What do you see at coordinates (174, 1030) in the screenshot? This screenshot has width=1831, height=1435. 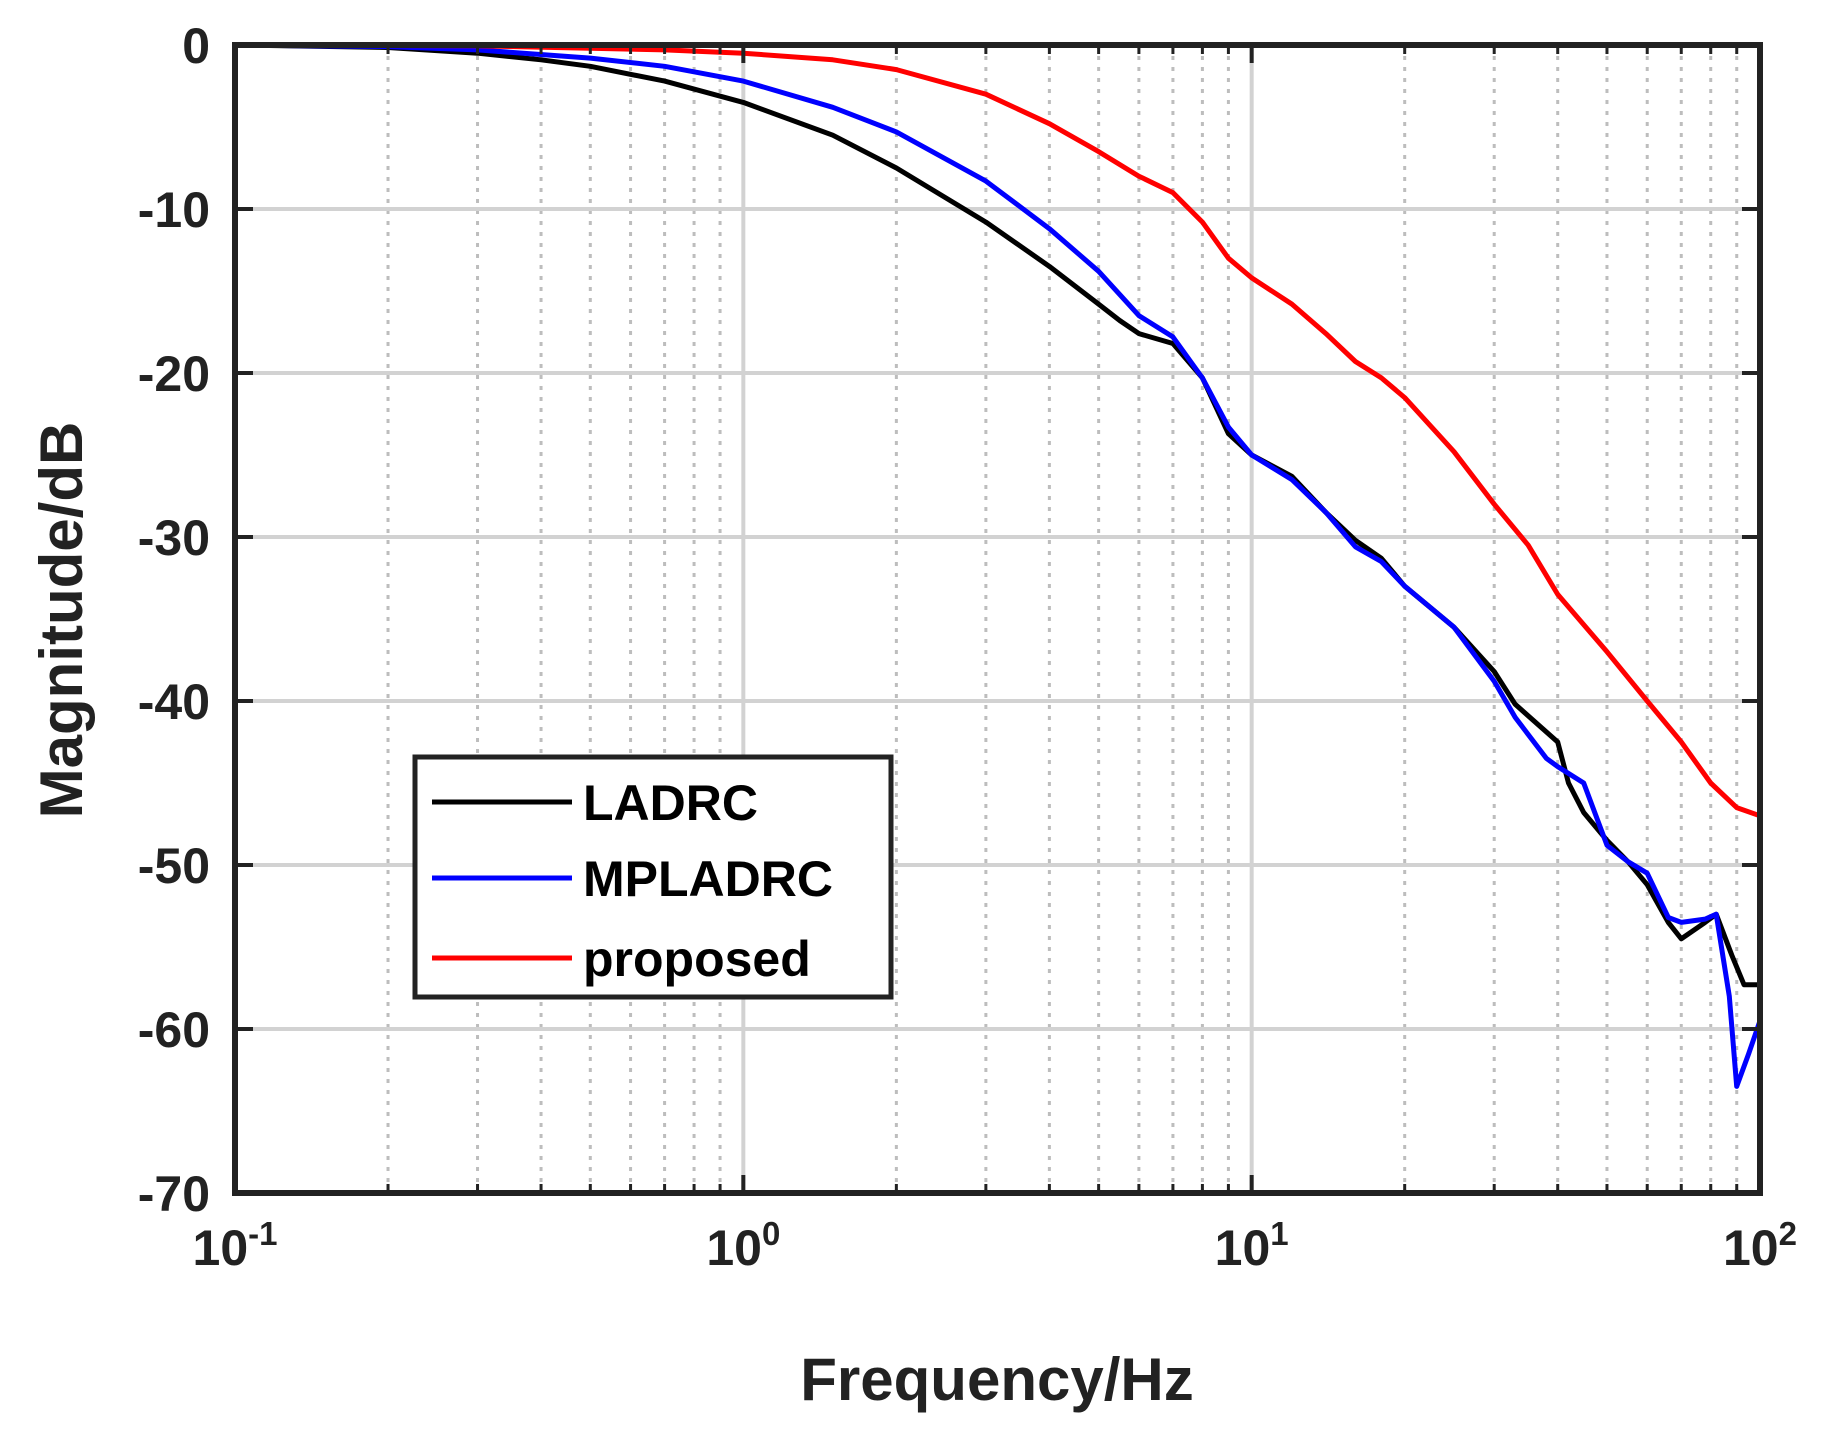 I see `y-tick-label: -60` at bounding box center [174, 1030].